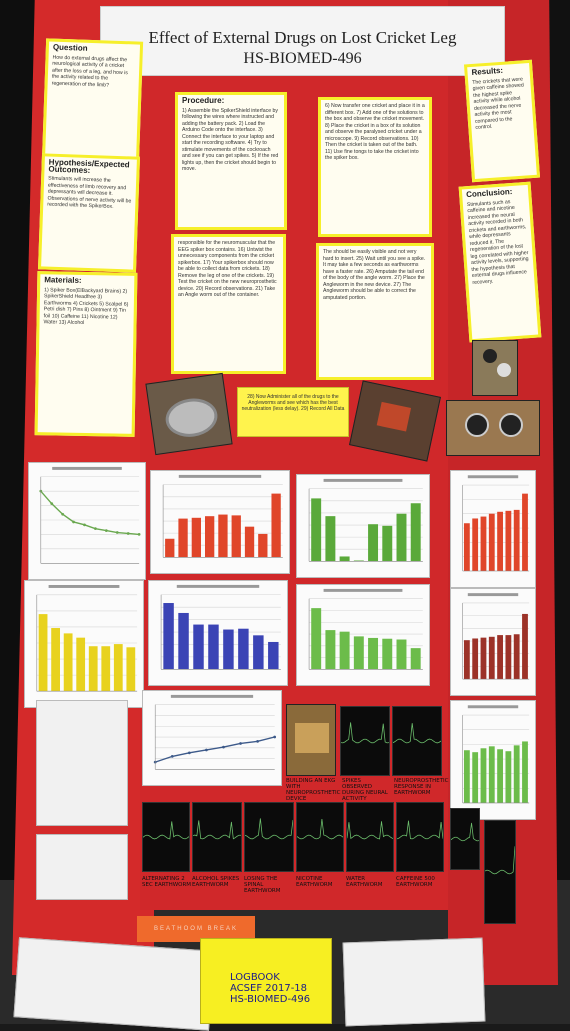 The width and height of the screenshot is (570, 1031). I want to click on chart-9-svg, so click(215, 732).